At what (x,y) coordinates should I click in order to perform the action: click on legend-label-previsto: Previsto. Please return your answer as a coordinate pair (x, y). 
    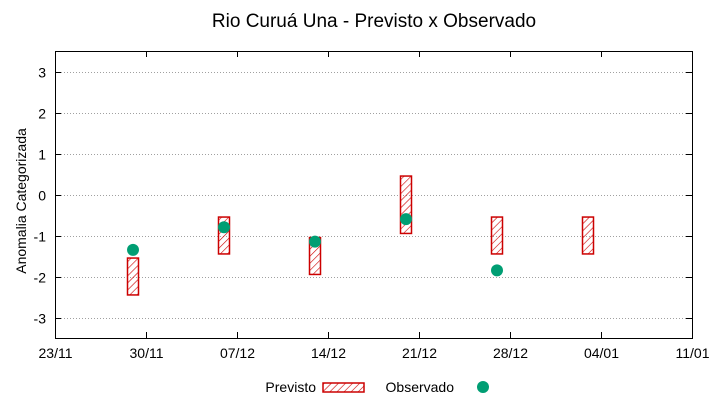
    Looking at the image, I should click on (290, 387).